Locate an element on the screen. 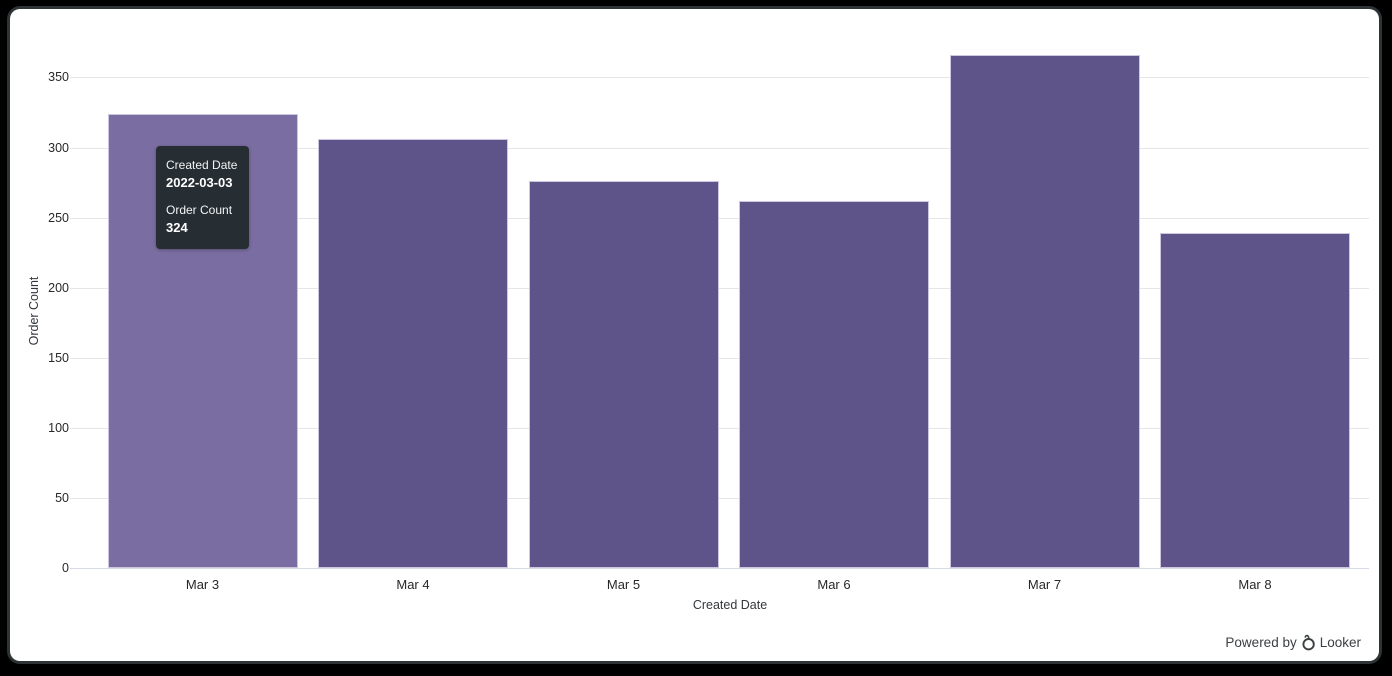 The image size is (1392, 676). x-axis-tick-label: Mar 8 is located at coordinates (1255, 584).